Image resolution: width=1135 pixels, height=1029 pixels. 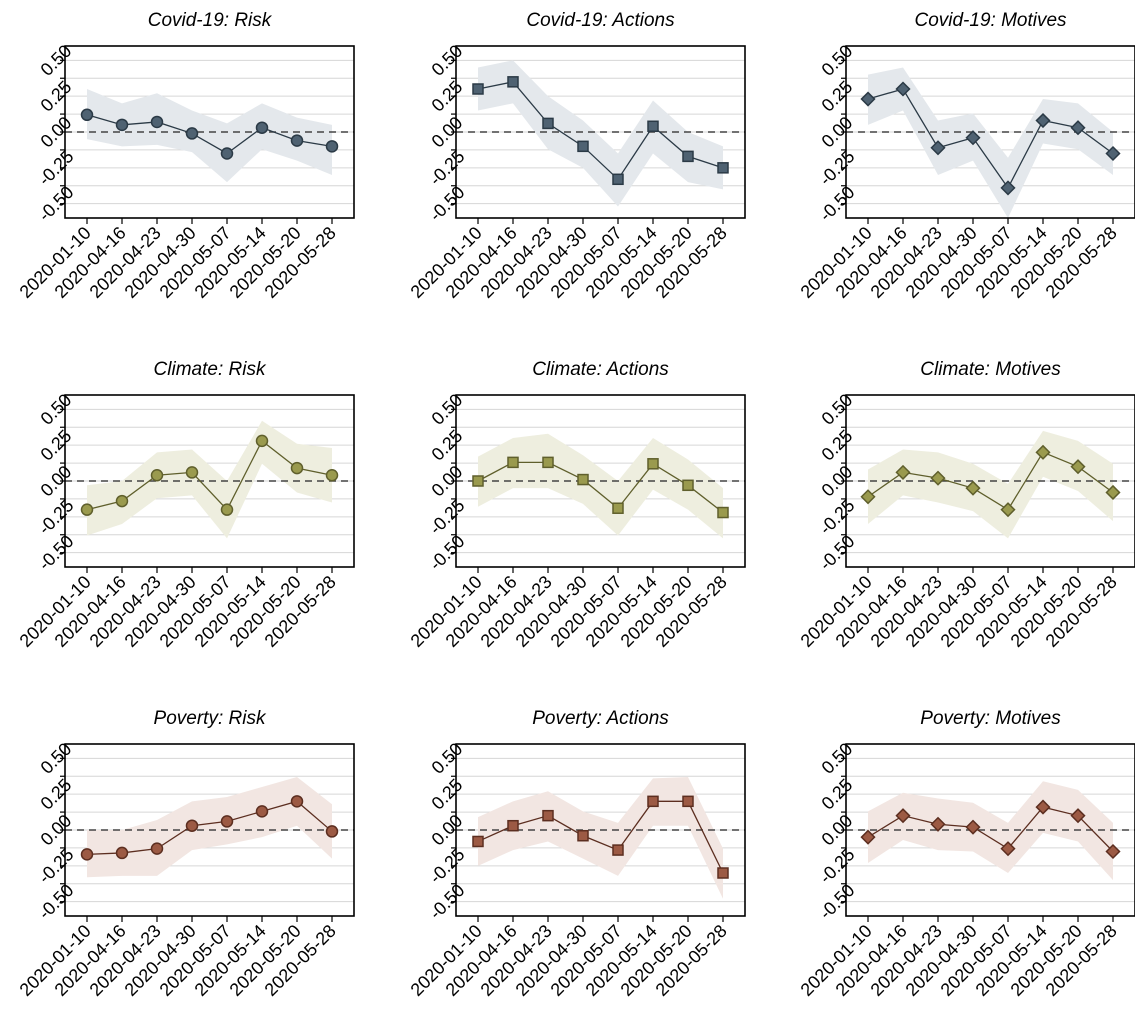 What do you see at coordinates (210, 20) in the screenshot?
I see `panel-title: Covid-19: Risk` at bounding box center [210, 20].